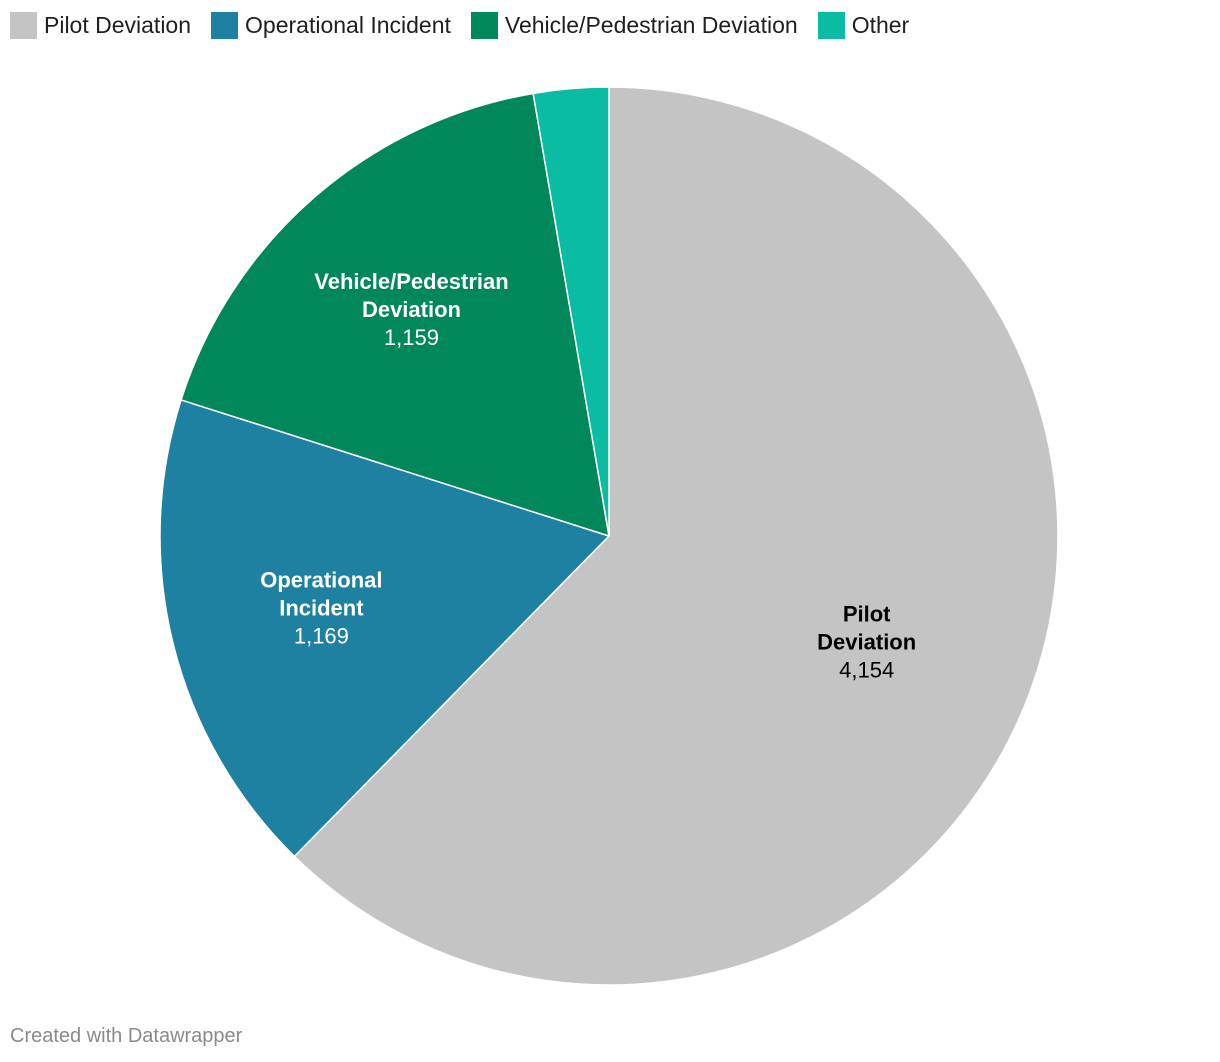 The width and height of the screenshot is (1220, 1062). I want to click on slice-value-vehicle-pedestrian-deviation: 1,159, so click(411, 337).